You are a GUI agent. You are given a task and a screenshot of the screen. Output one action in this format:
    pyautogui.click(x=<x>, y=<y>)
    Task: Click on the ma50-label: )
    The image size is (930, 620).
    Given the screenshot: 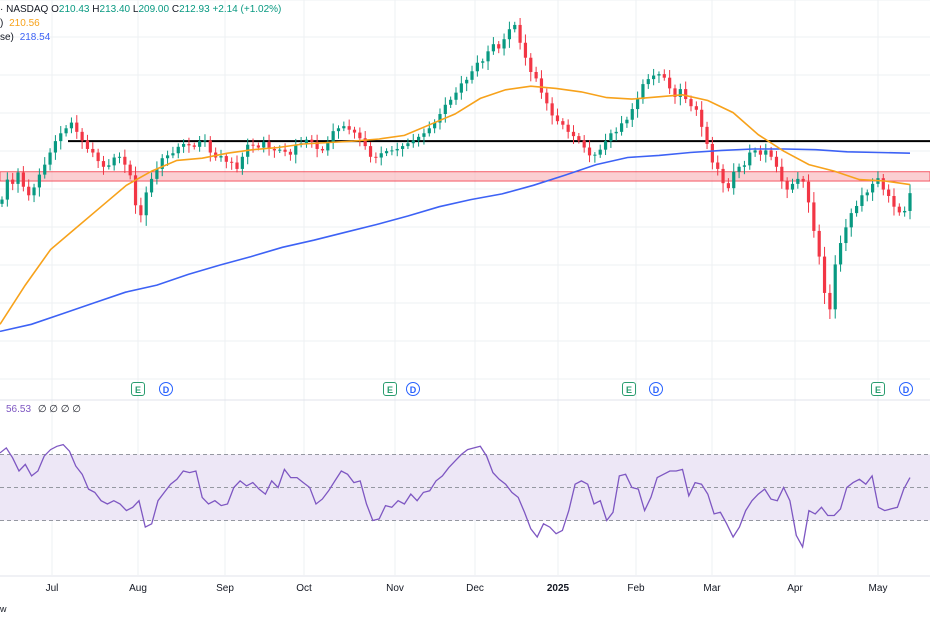 What is the action you would take?
    pyautogui.click(x=2, y=23)
    